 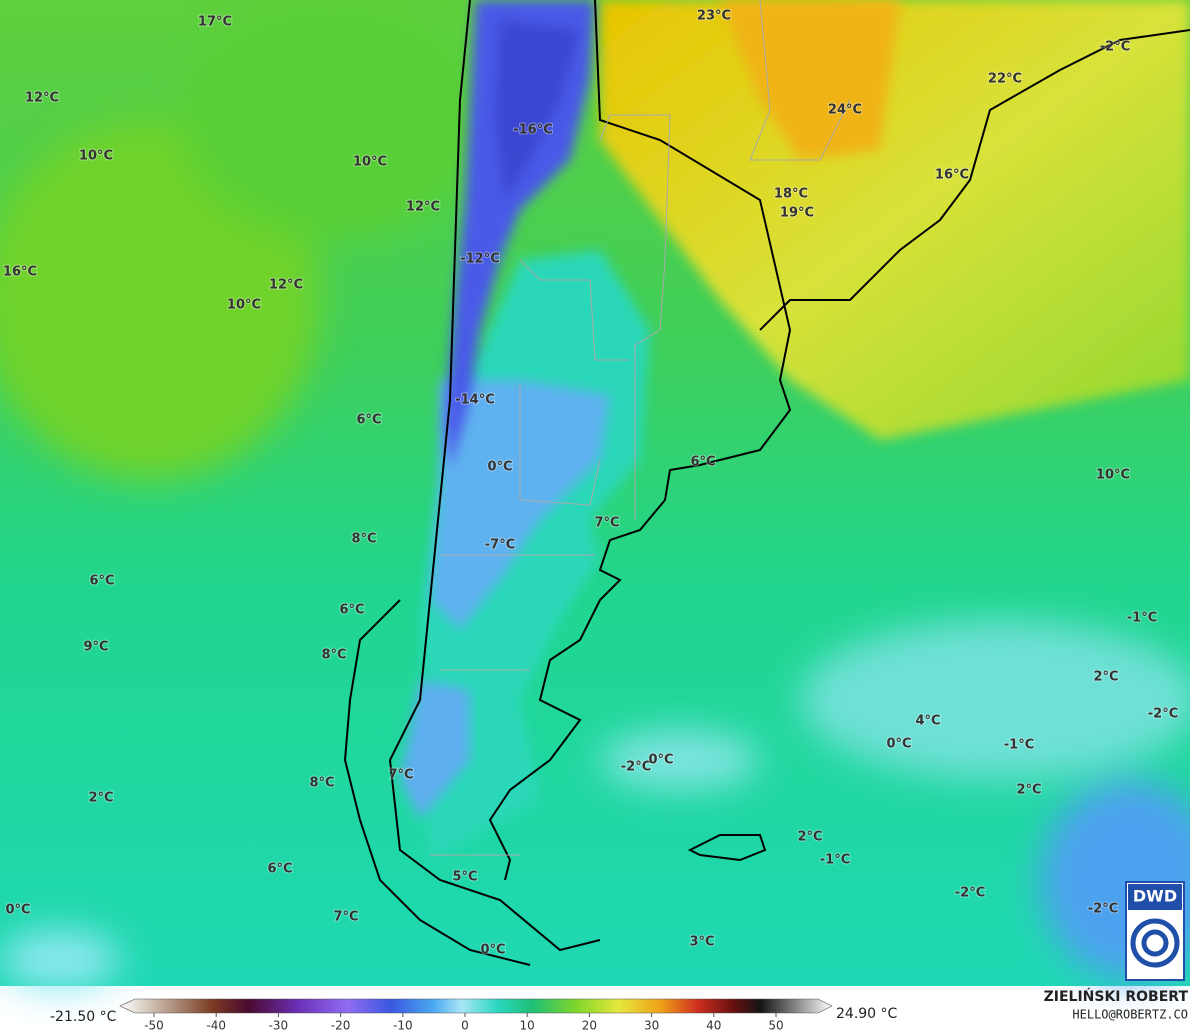 I want to click on temp-label: 23°C, so click(x=714, y=16).